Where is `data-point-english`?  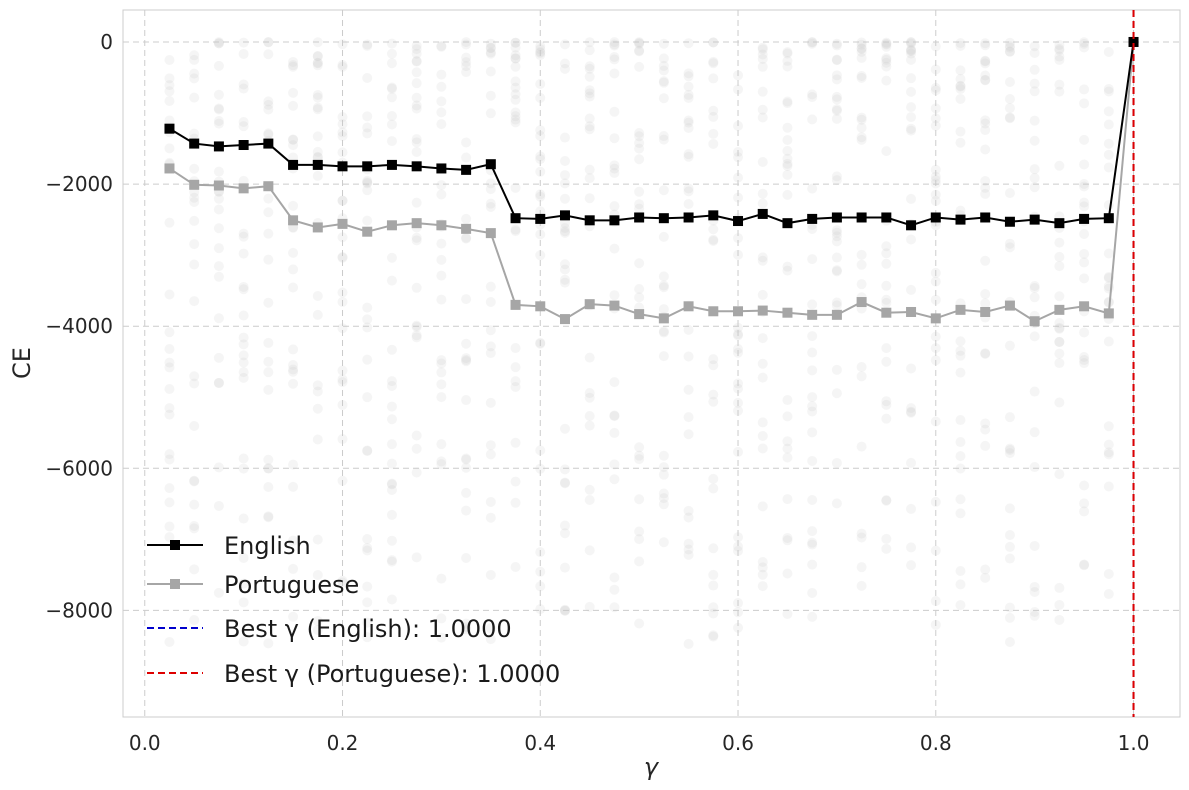
data-point-english is located at coordinates (1133, 41).